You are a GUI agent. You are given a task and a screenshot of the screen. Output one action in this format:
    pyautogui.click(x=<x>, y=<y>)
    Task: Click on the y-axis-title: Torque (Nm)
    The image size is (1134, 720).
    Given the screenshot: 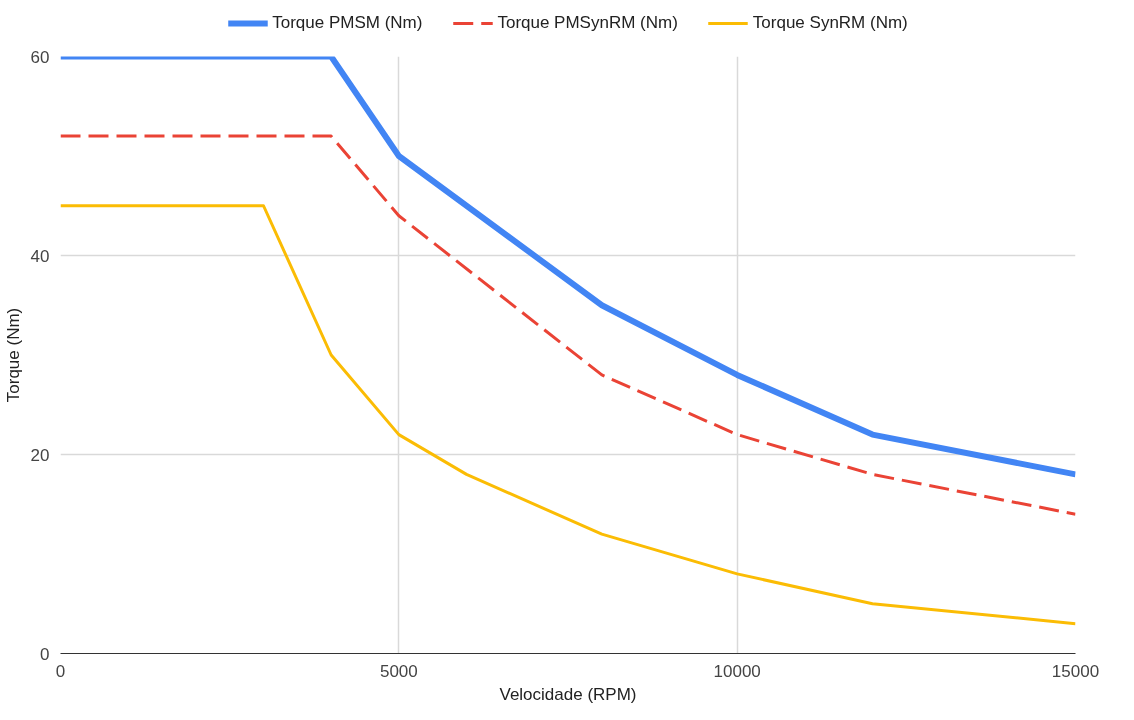 What is the action you would take?
    pyautogui.click(x=13, y=355)
    